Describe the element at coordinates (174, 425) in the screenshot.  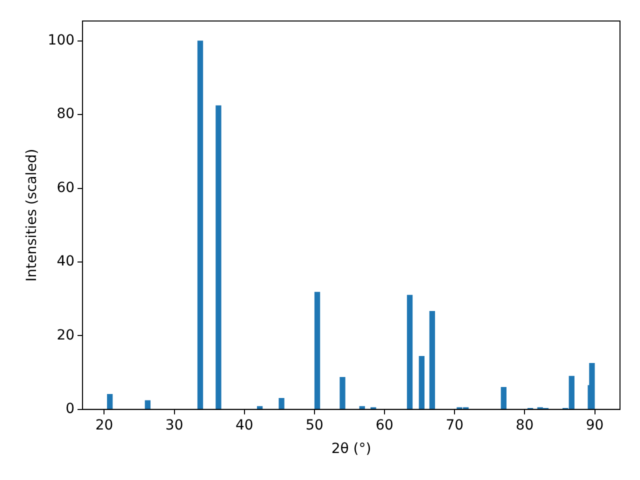
I see `x-tick-label: 30` at that location.